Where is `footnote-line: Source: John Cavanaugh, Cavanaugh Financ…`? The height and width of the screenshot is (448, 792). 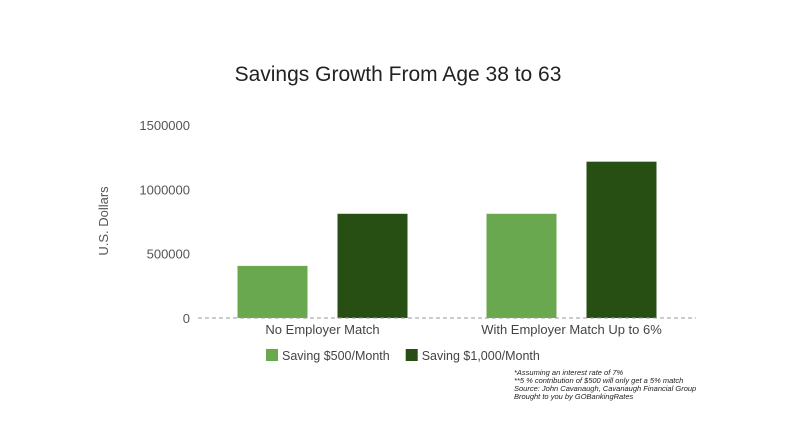 footnote-line: Source: John Cavanaugh, Cavanaugh Financ… is located at coordinates (605, 388).